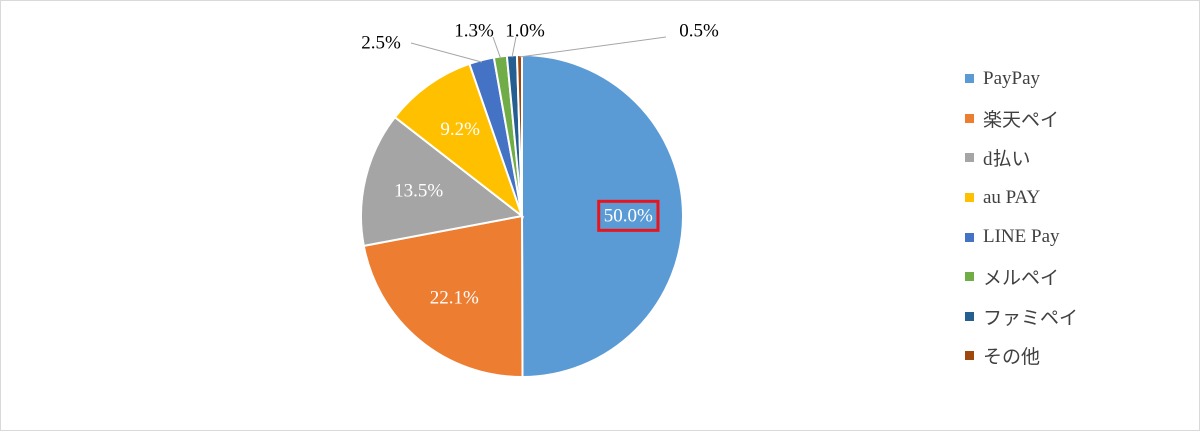 The image size is (1200, 432). I want to click on legend-item: d払い, so click(1021, 158).